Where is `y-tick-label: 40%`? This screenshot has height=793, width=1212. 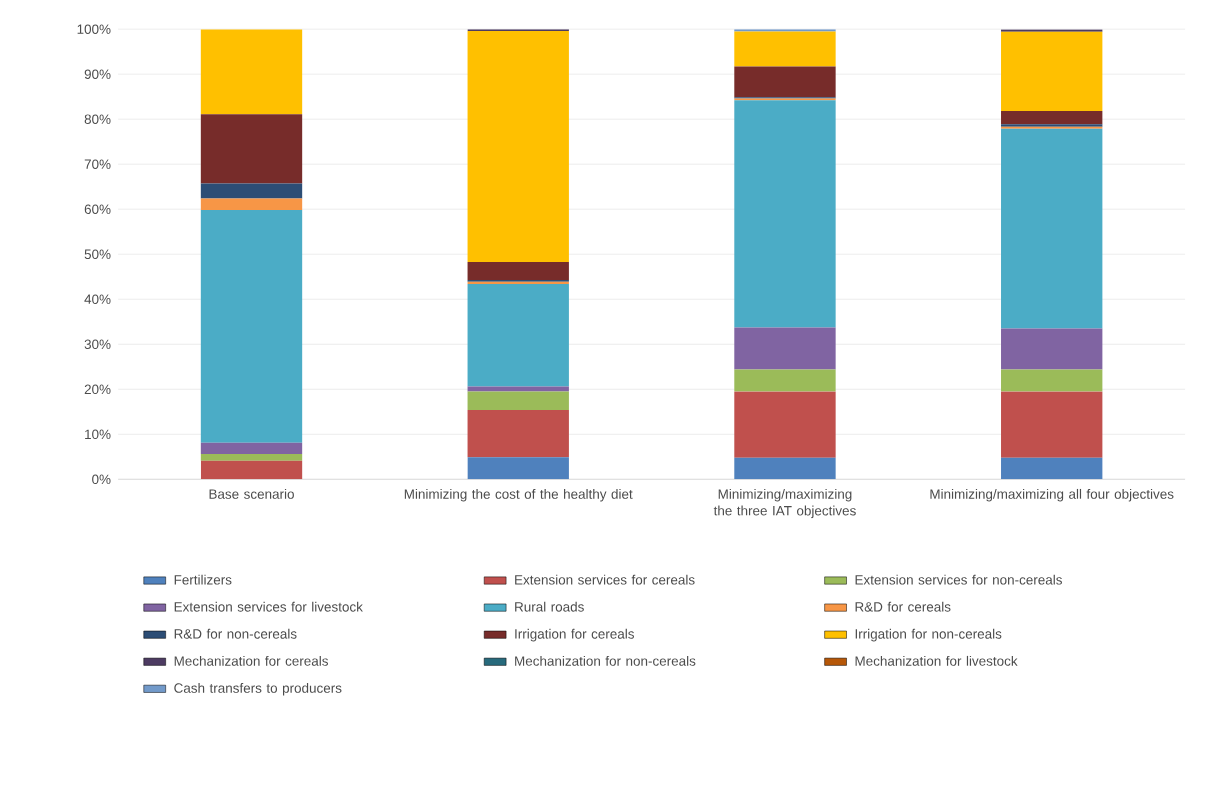 y-tick-label: 40% is located at coordinates (97, 299).